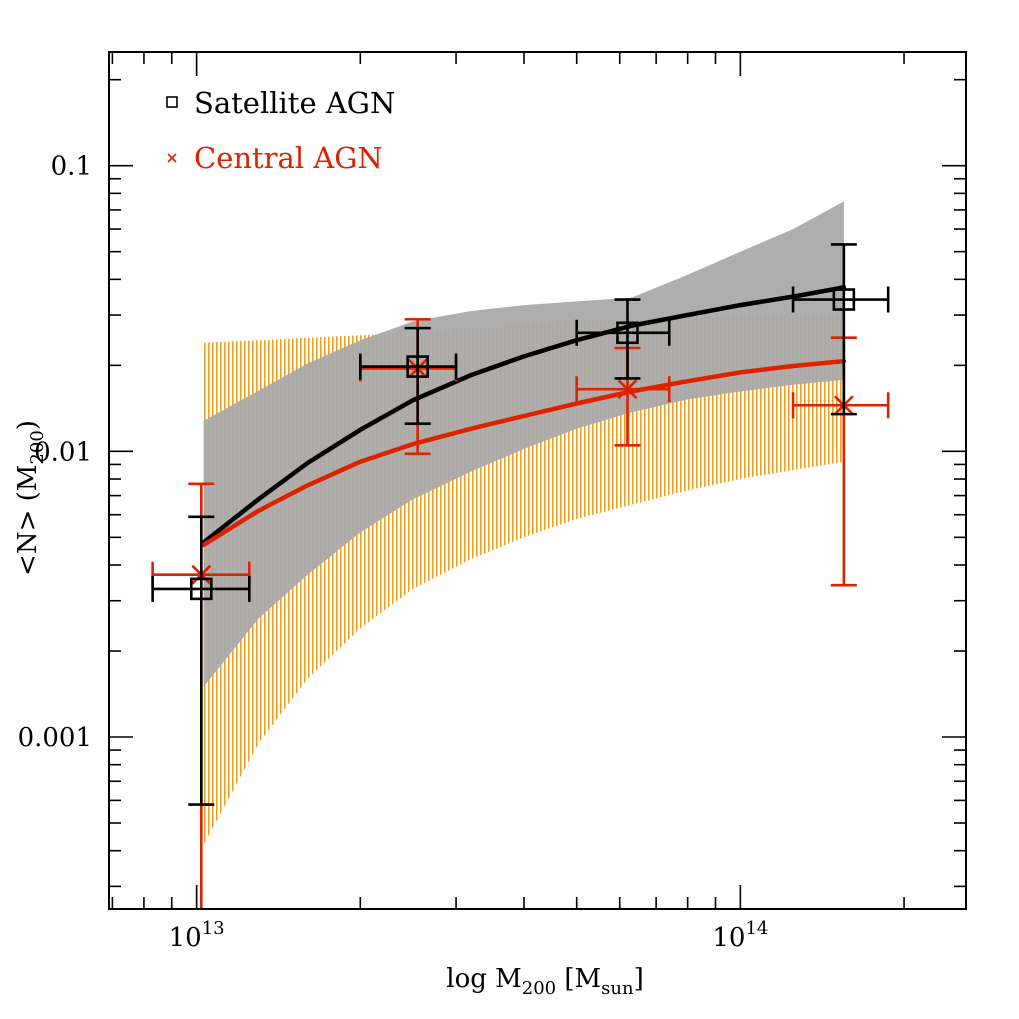  What do you see at coordinates (740, 935) in the screenshot?
I see `x-tick-label: 1014` at bounding box center [740, 935].